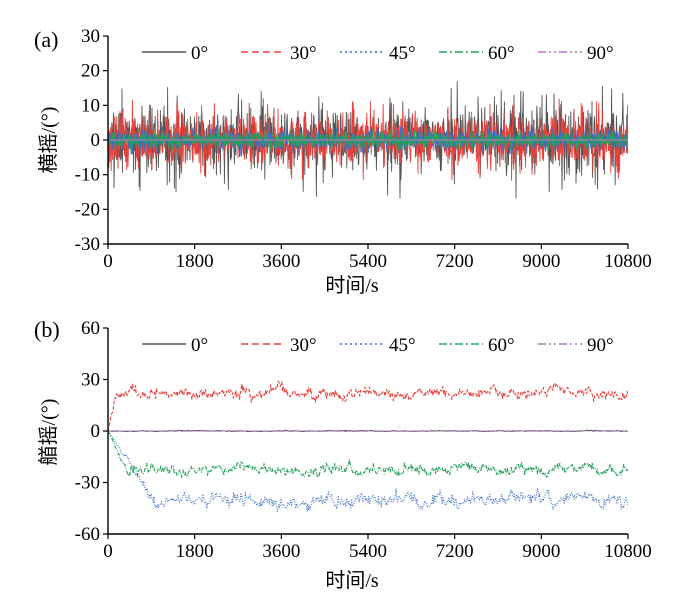  I want to click on panel-b-y-axis-title: 艏摇/(°), so click(48, 432).